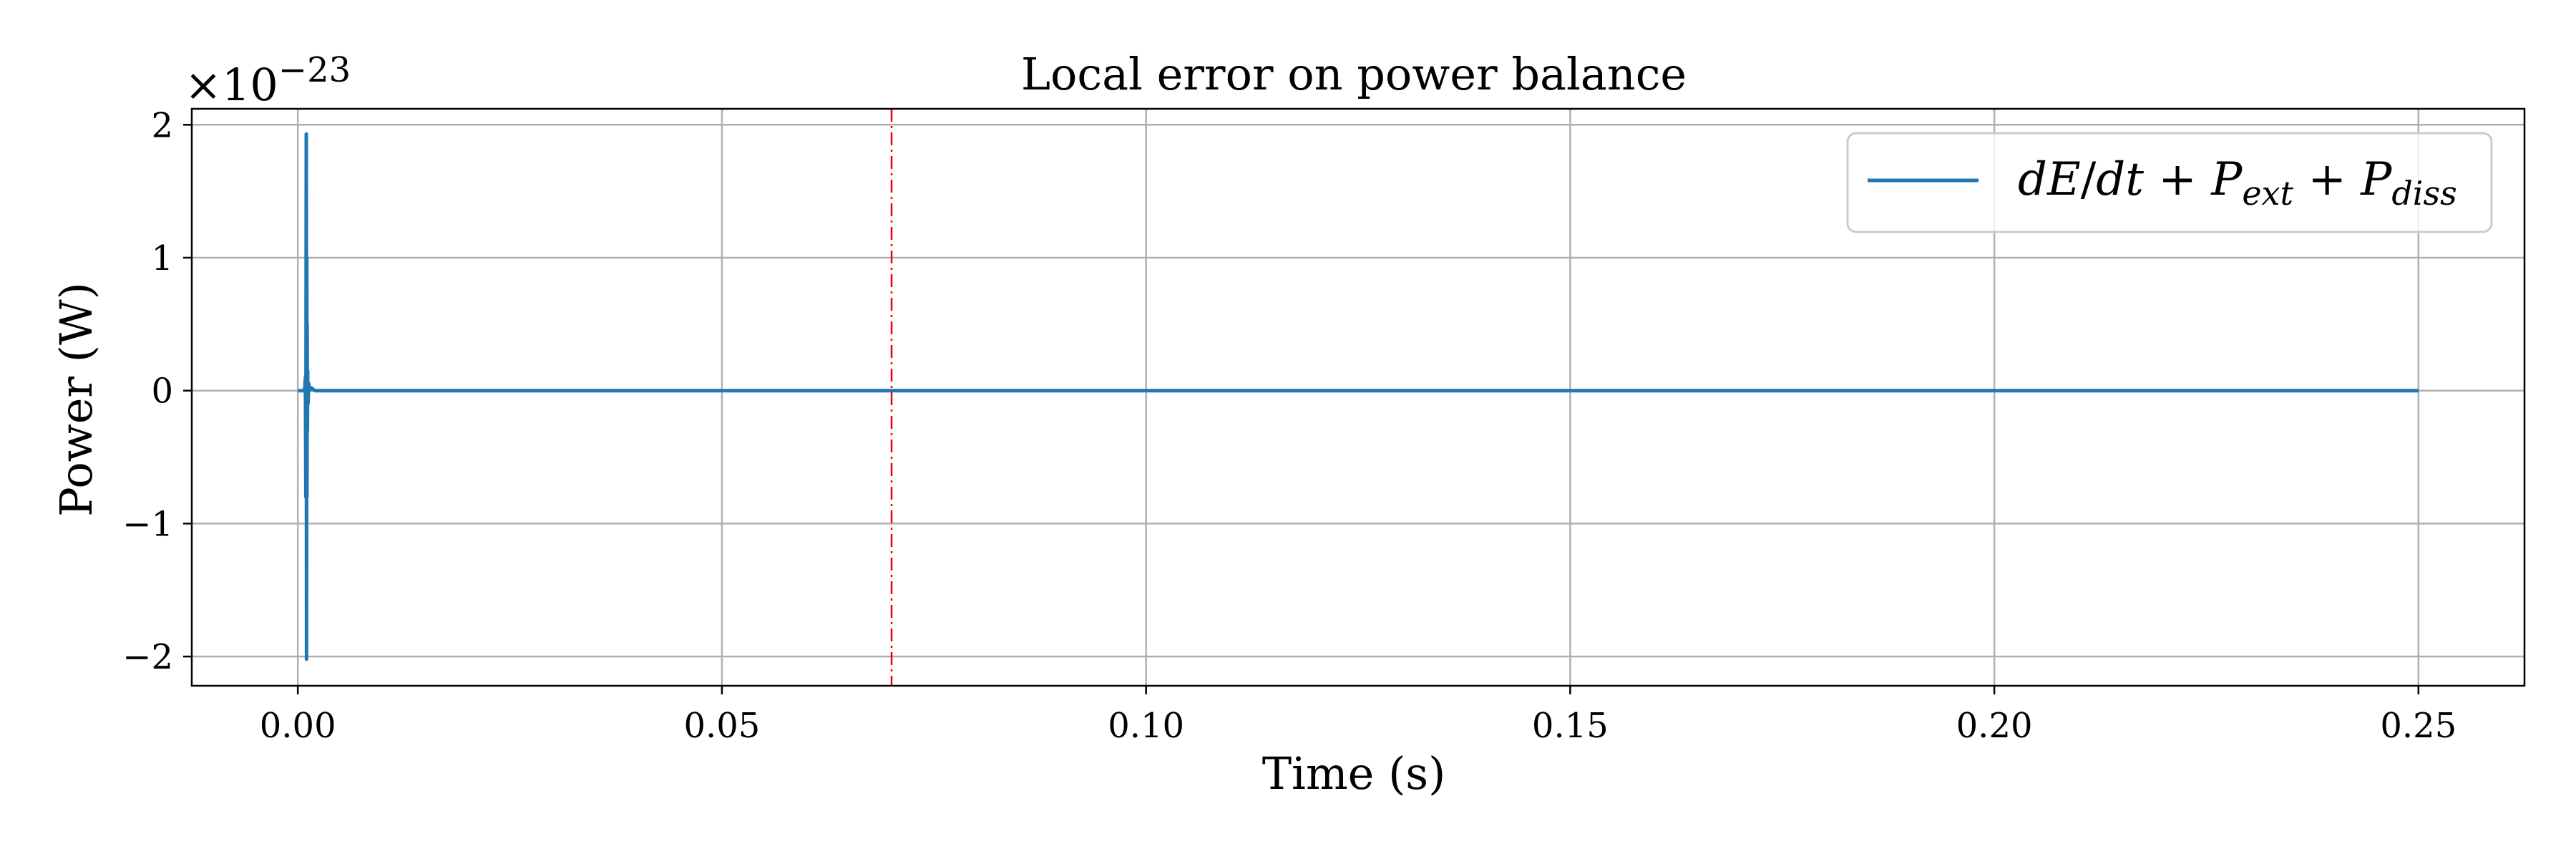 This screenshot has height=859, width=2576. Describe the element at coordinates (147, 657) in the screenshot. I see `y-tick-label: −2` at that location.